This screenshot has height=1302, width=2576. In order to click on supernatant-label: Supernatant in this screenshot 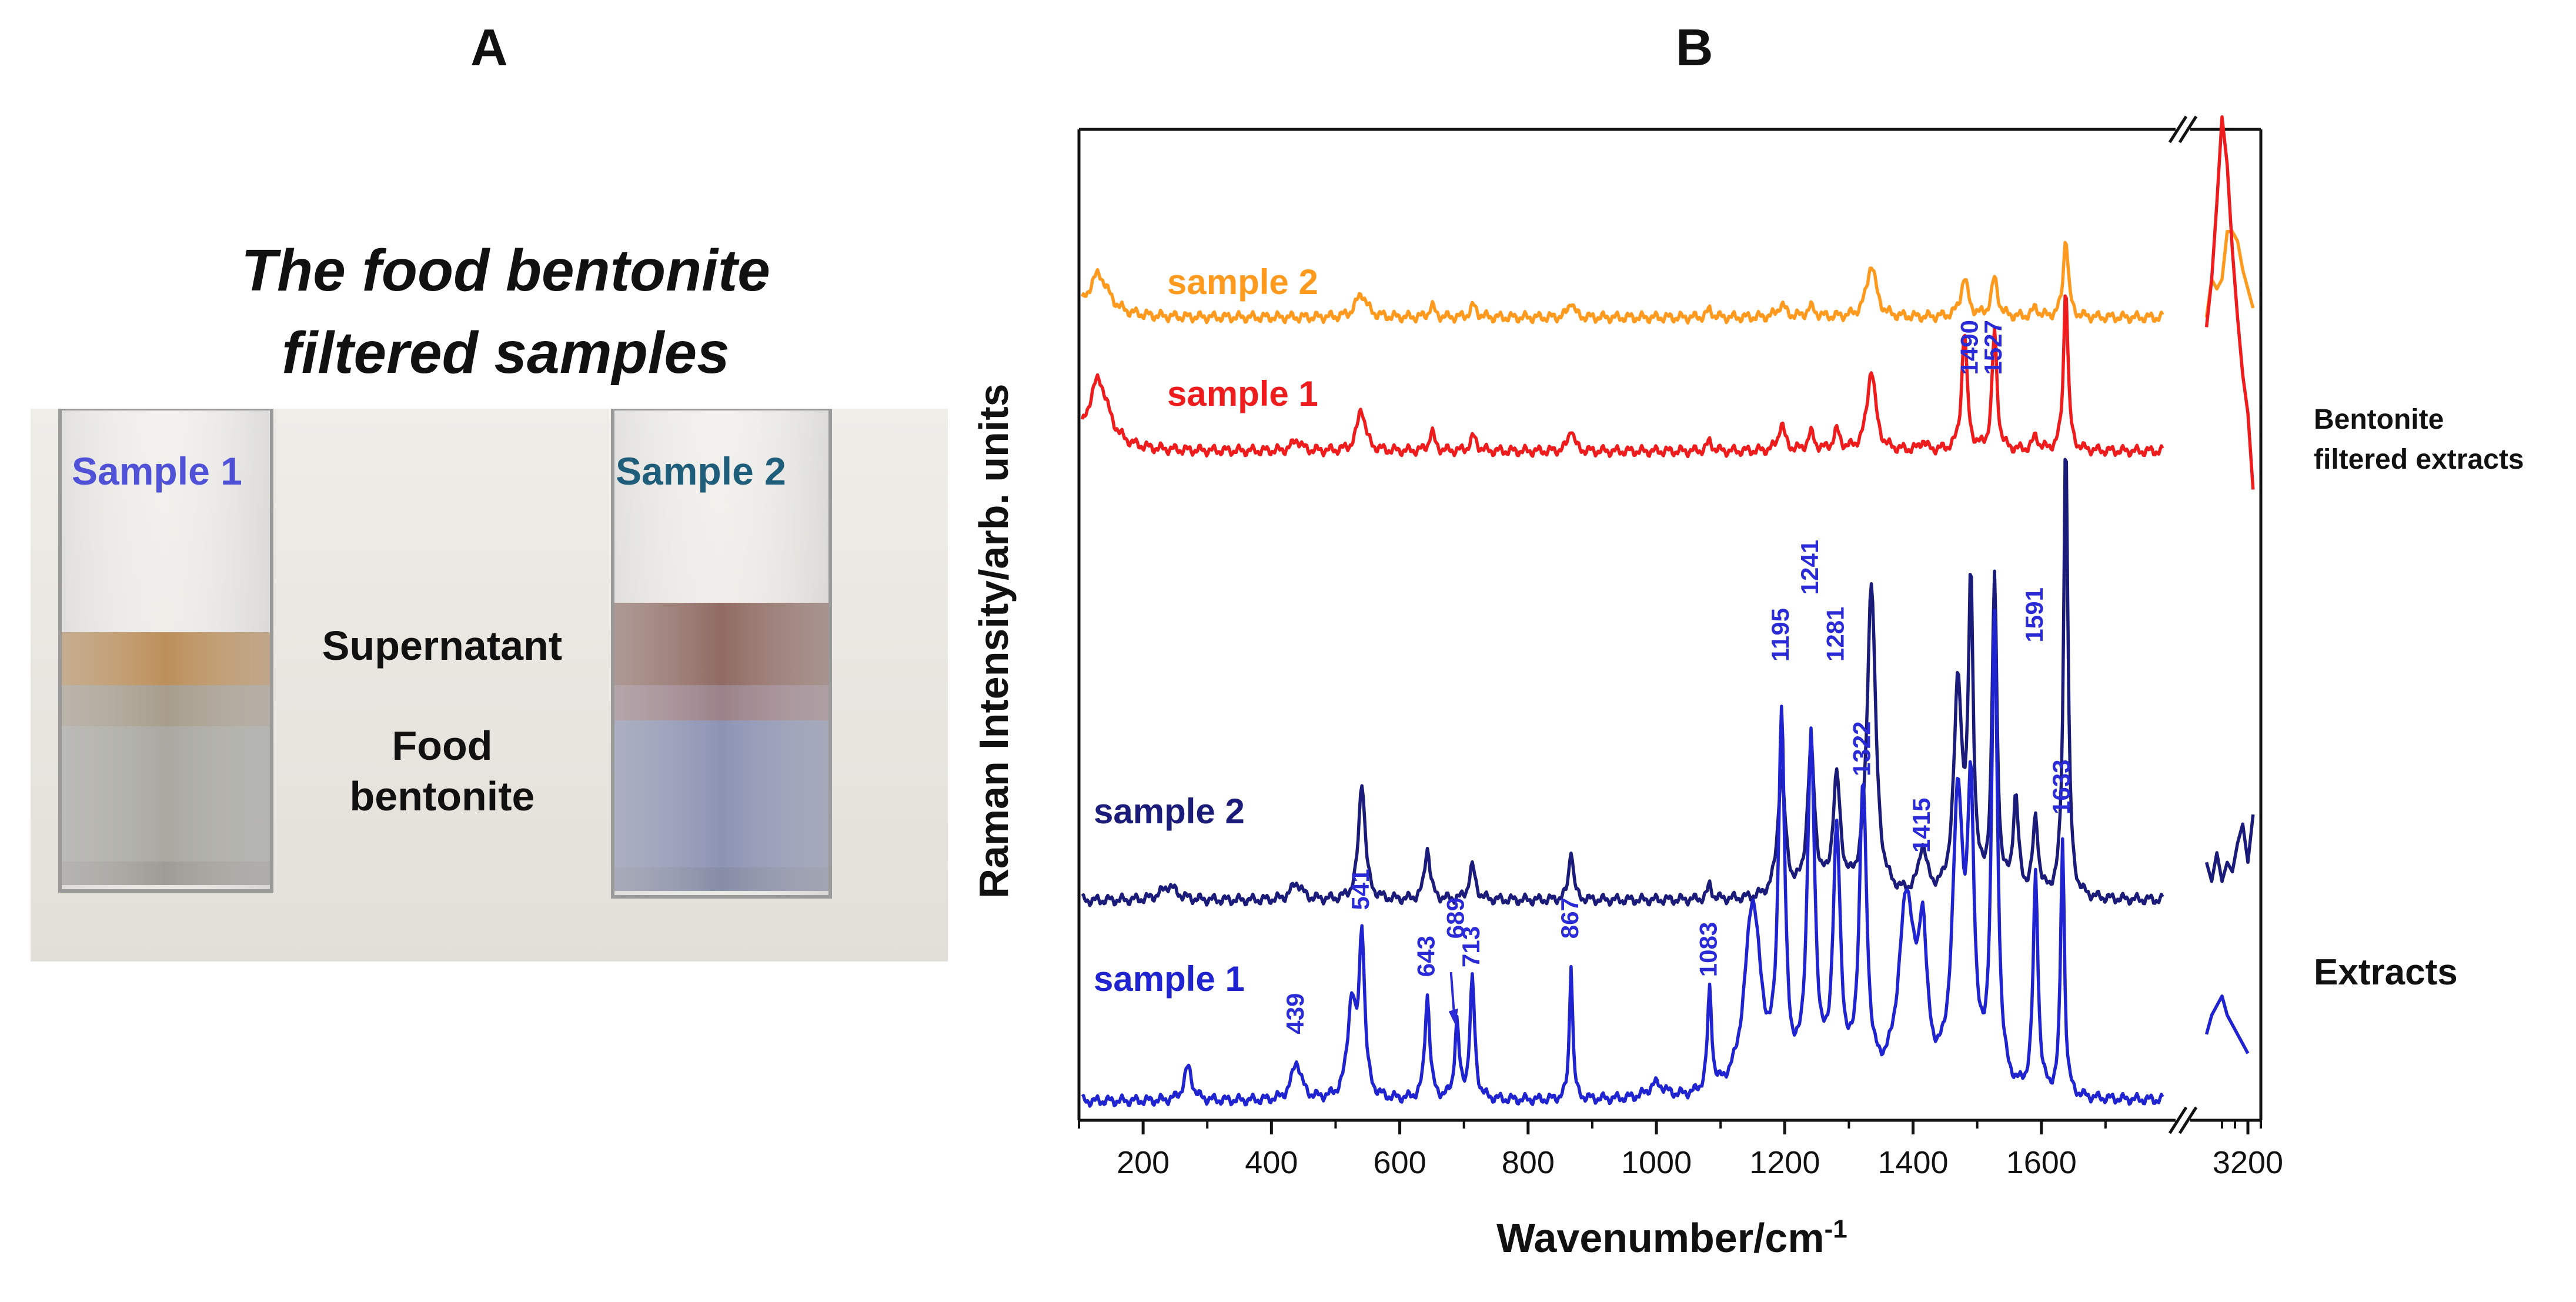, I will do `click(442, 646)`.